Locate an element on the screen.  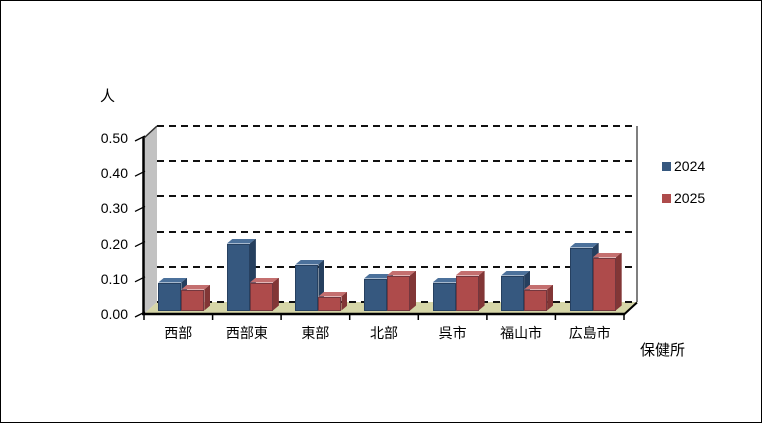
column-2025-西部東 is located at coordinates (264, 294).